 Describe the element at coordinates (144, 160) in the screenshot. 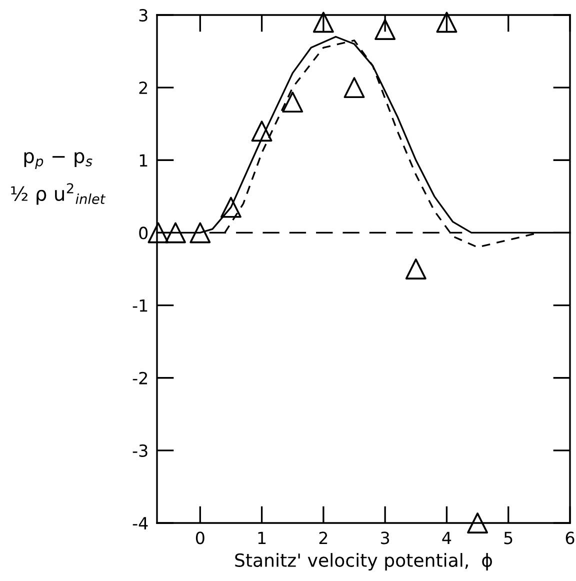

I see `y-tick-label: 1` at that location.